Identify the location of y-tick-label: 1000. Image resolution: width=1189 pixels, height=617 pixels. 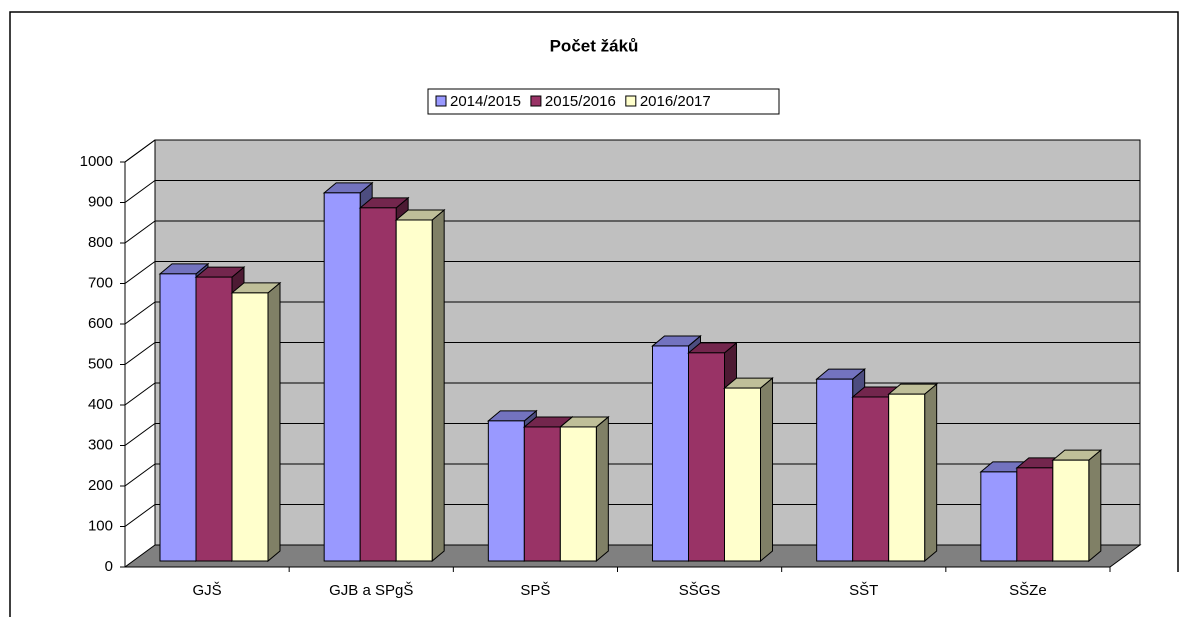
(96, 161).